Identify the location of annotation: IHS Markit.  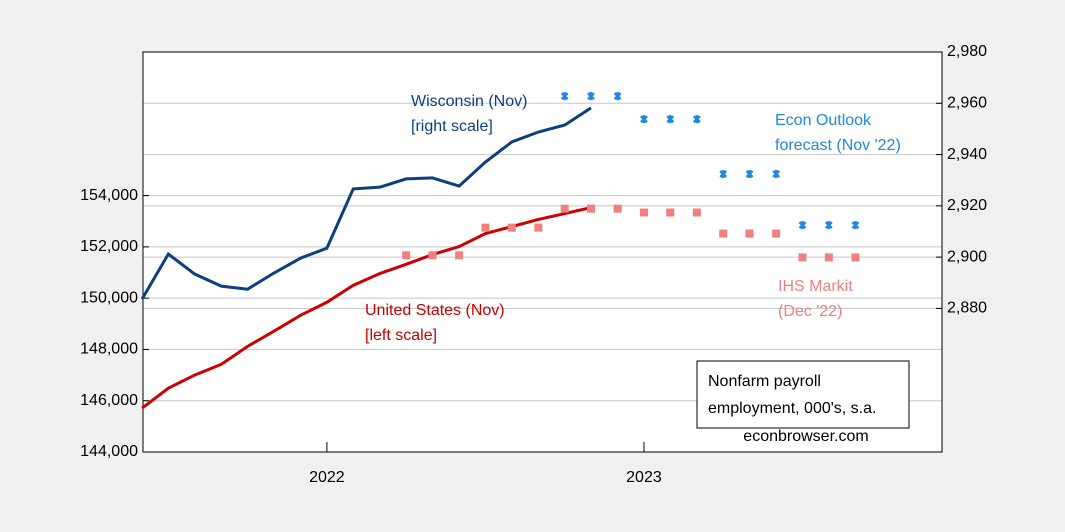
(815, 286).